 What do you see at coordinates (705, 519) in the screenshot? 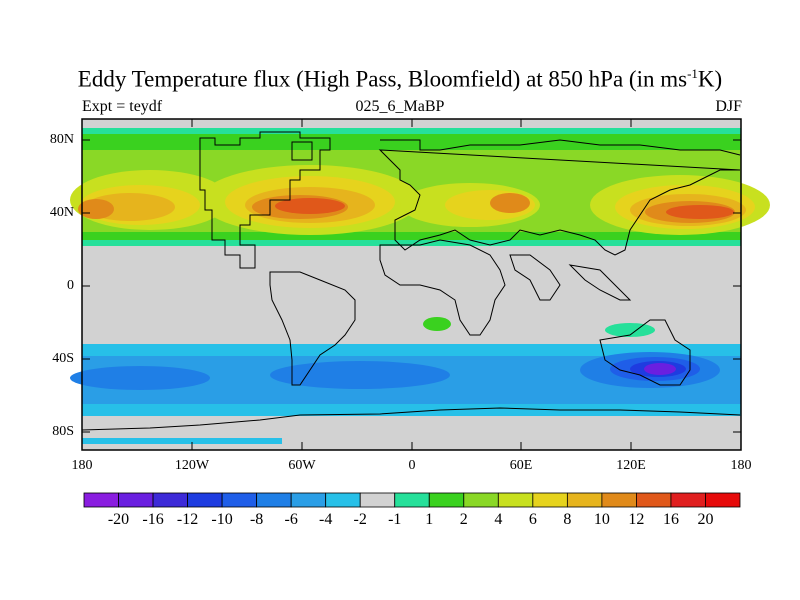
I see `colorbar-tick-label: 20` at bounding box center [705, 519].